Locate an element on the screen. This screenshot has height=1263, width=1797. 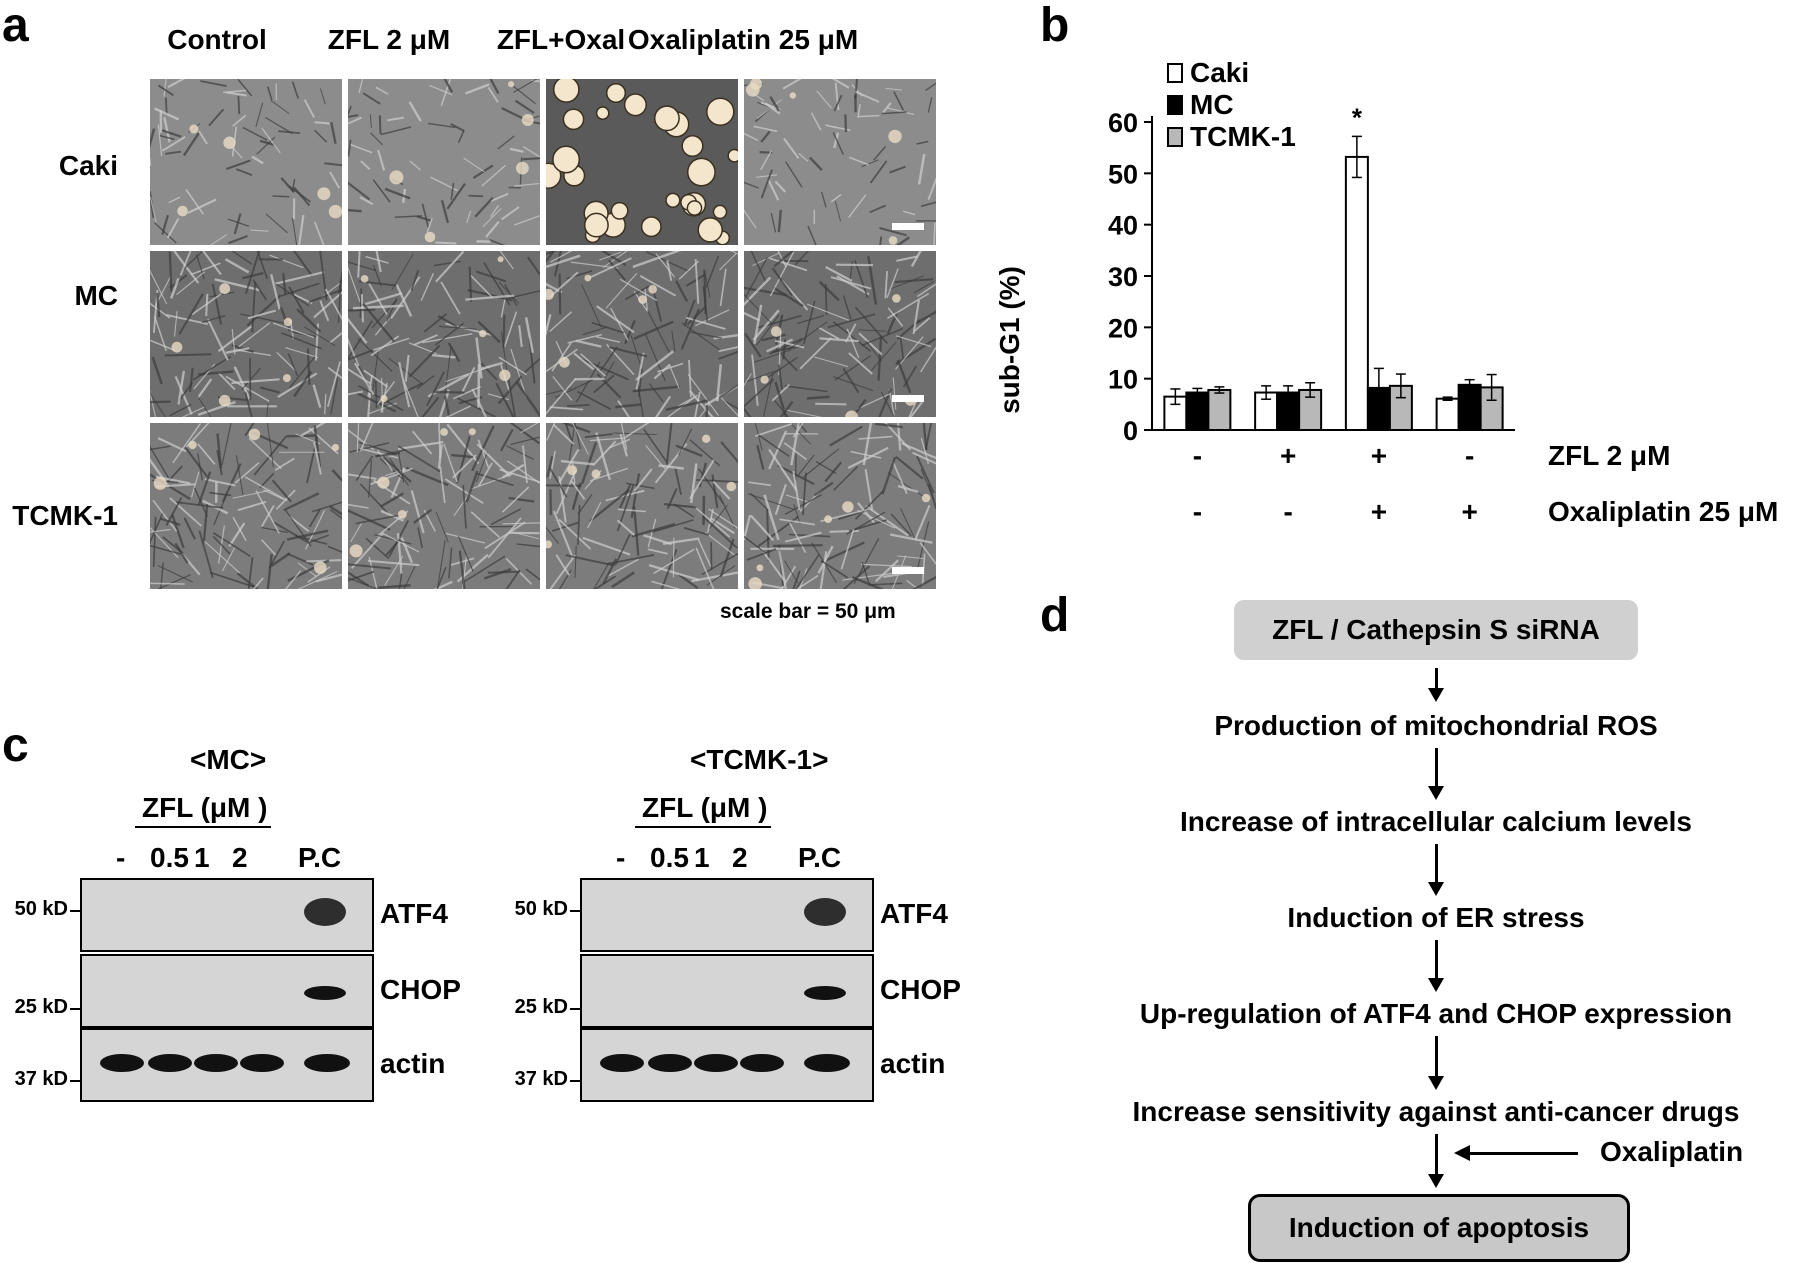
flow-bottom-box: Induction of apoptosis is located at coordinates (1439, 1228).